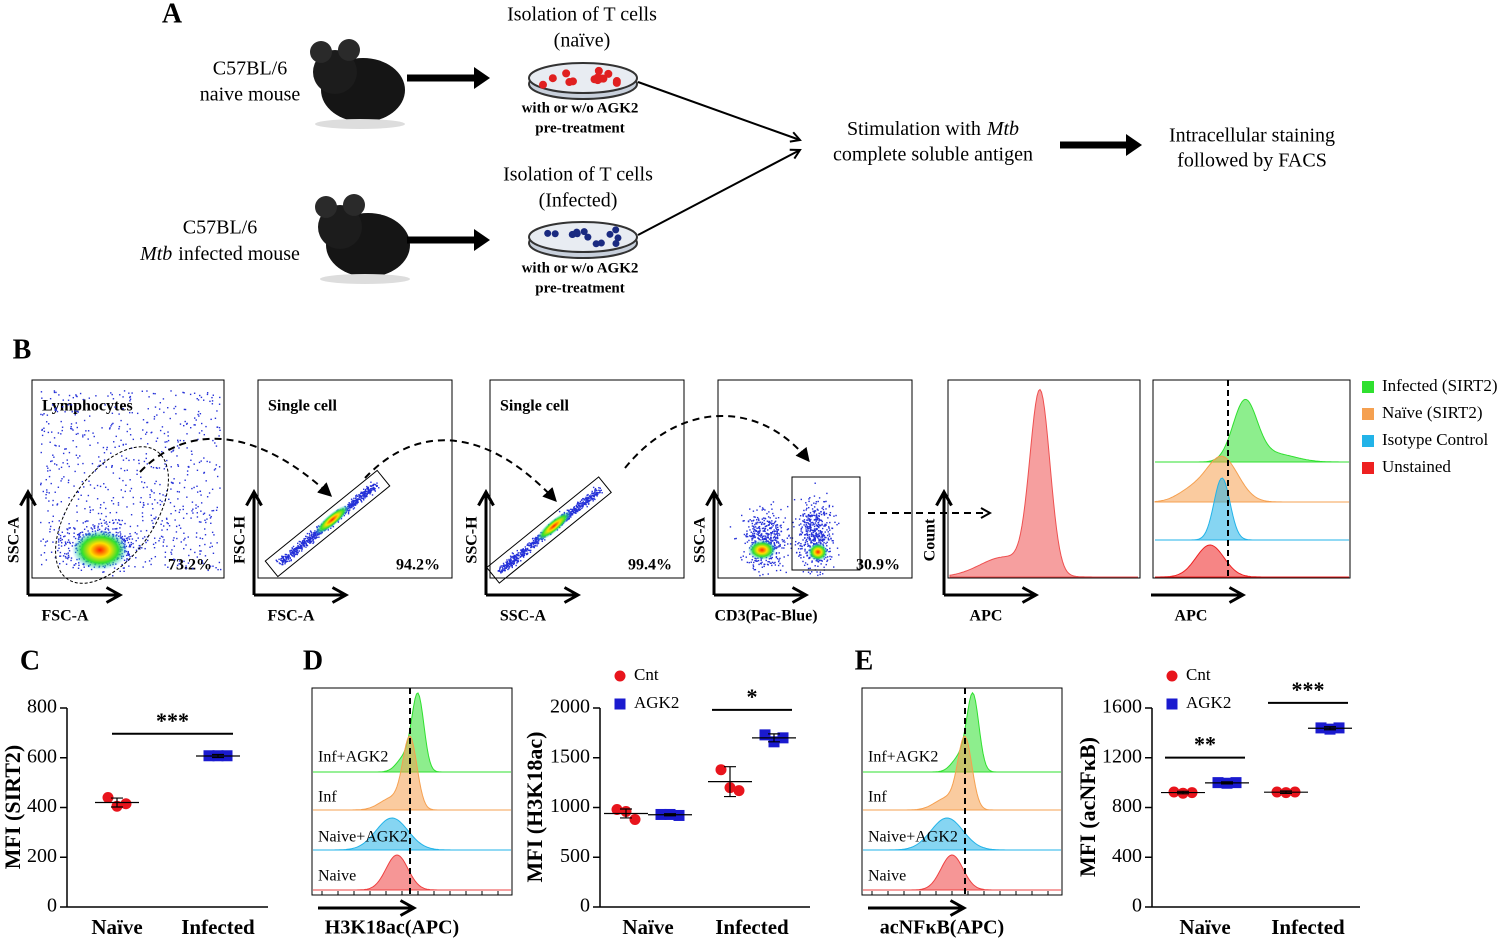 The width and height of the screenshot is (1500, 943). What do you see at coordinates (126, 803) in the screenshot?
I see `data-point` at bounding box center [126, 803].